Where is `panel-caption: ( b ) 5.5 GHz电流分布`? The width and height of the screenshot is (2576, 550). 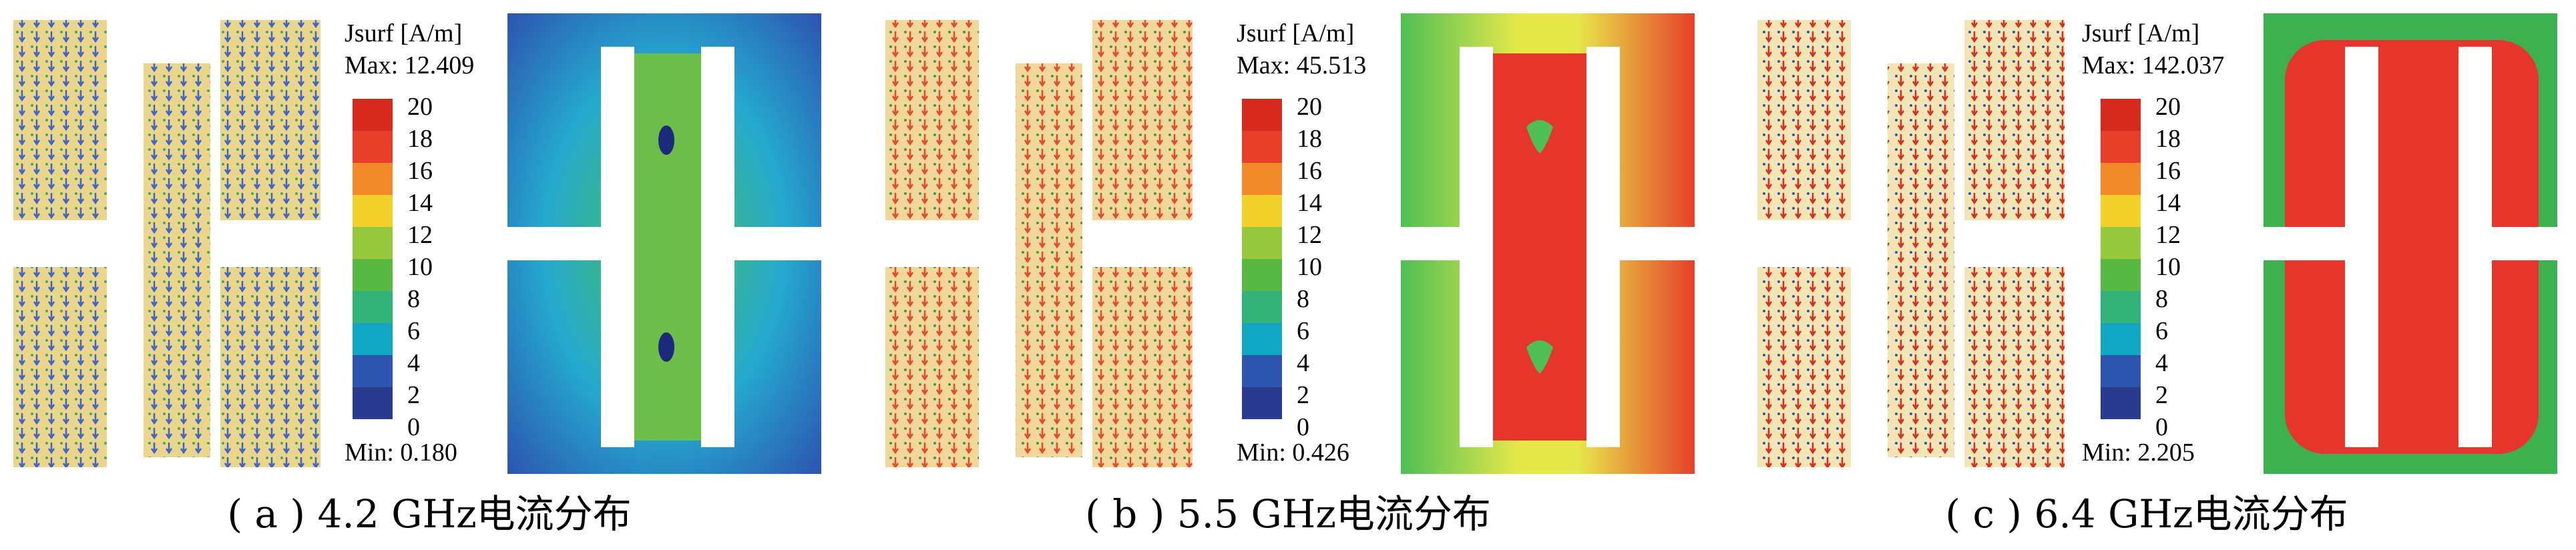 panel-caption: ( b ) 5.5 GHz电流分布 is located at coordinates (1288, 514).